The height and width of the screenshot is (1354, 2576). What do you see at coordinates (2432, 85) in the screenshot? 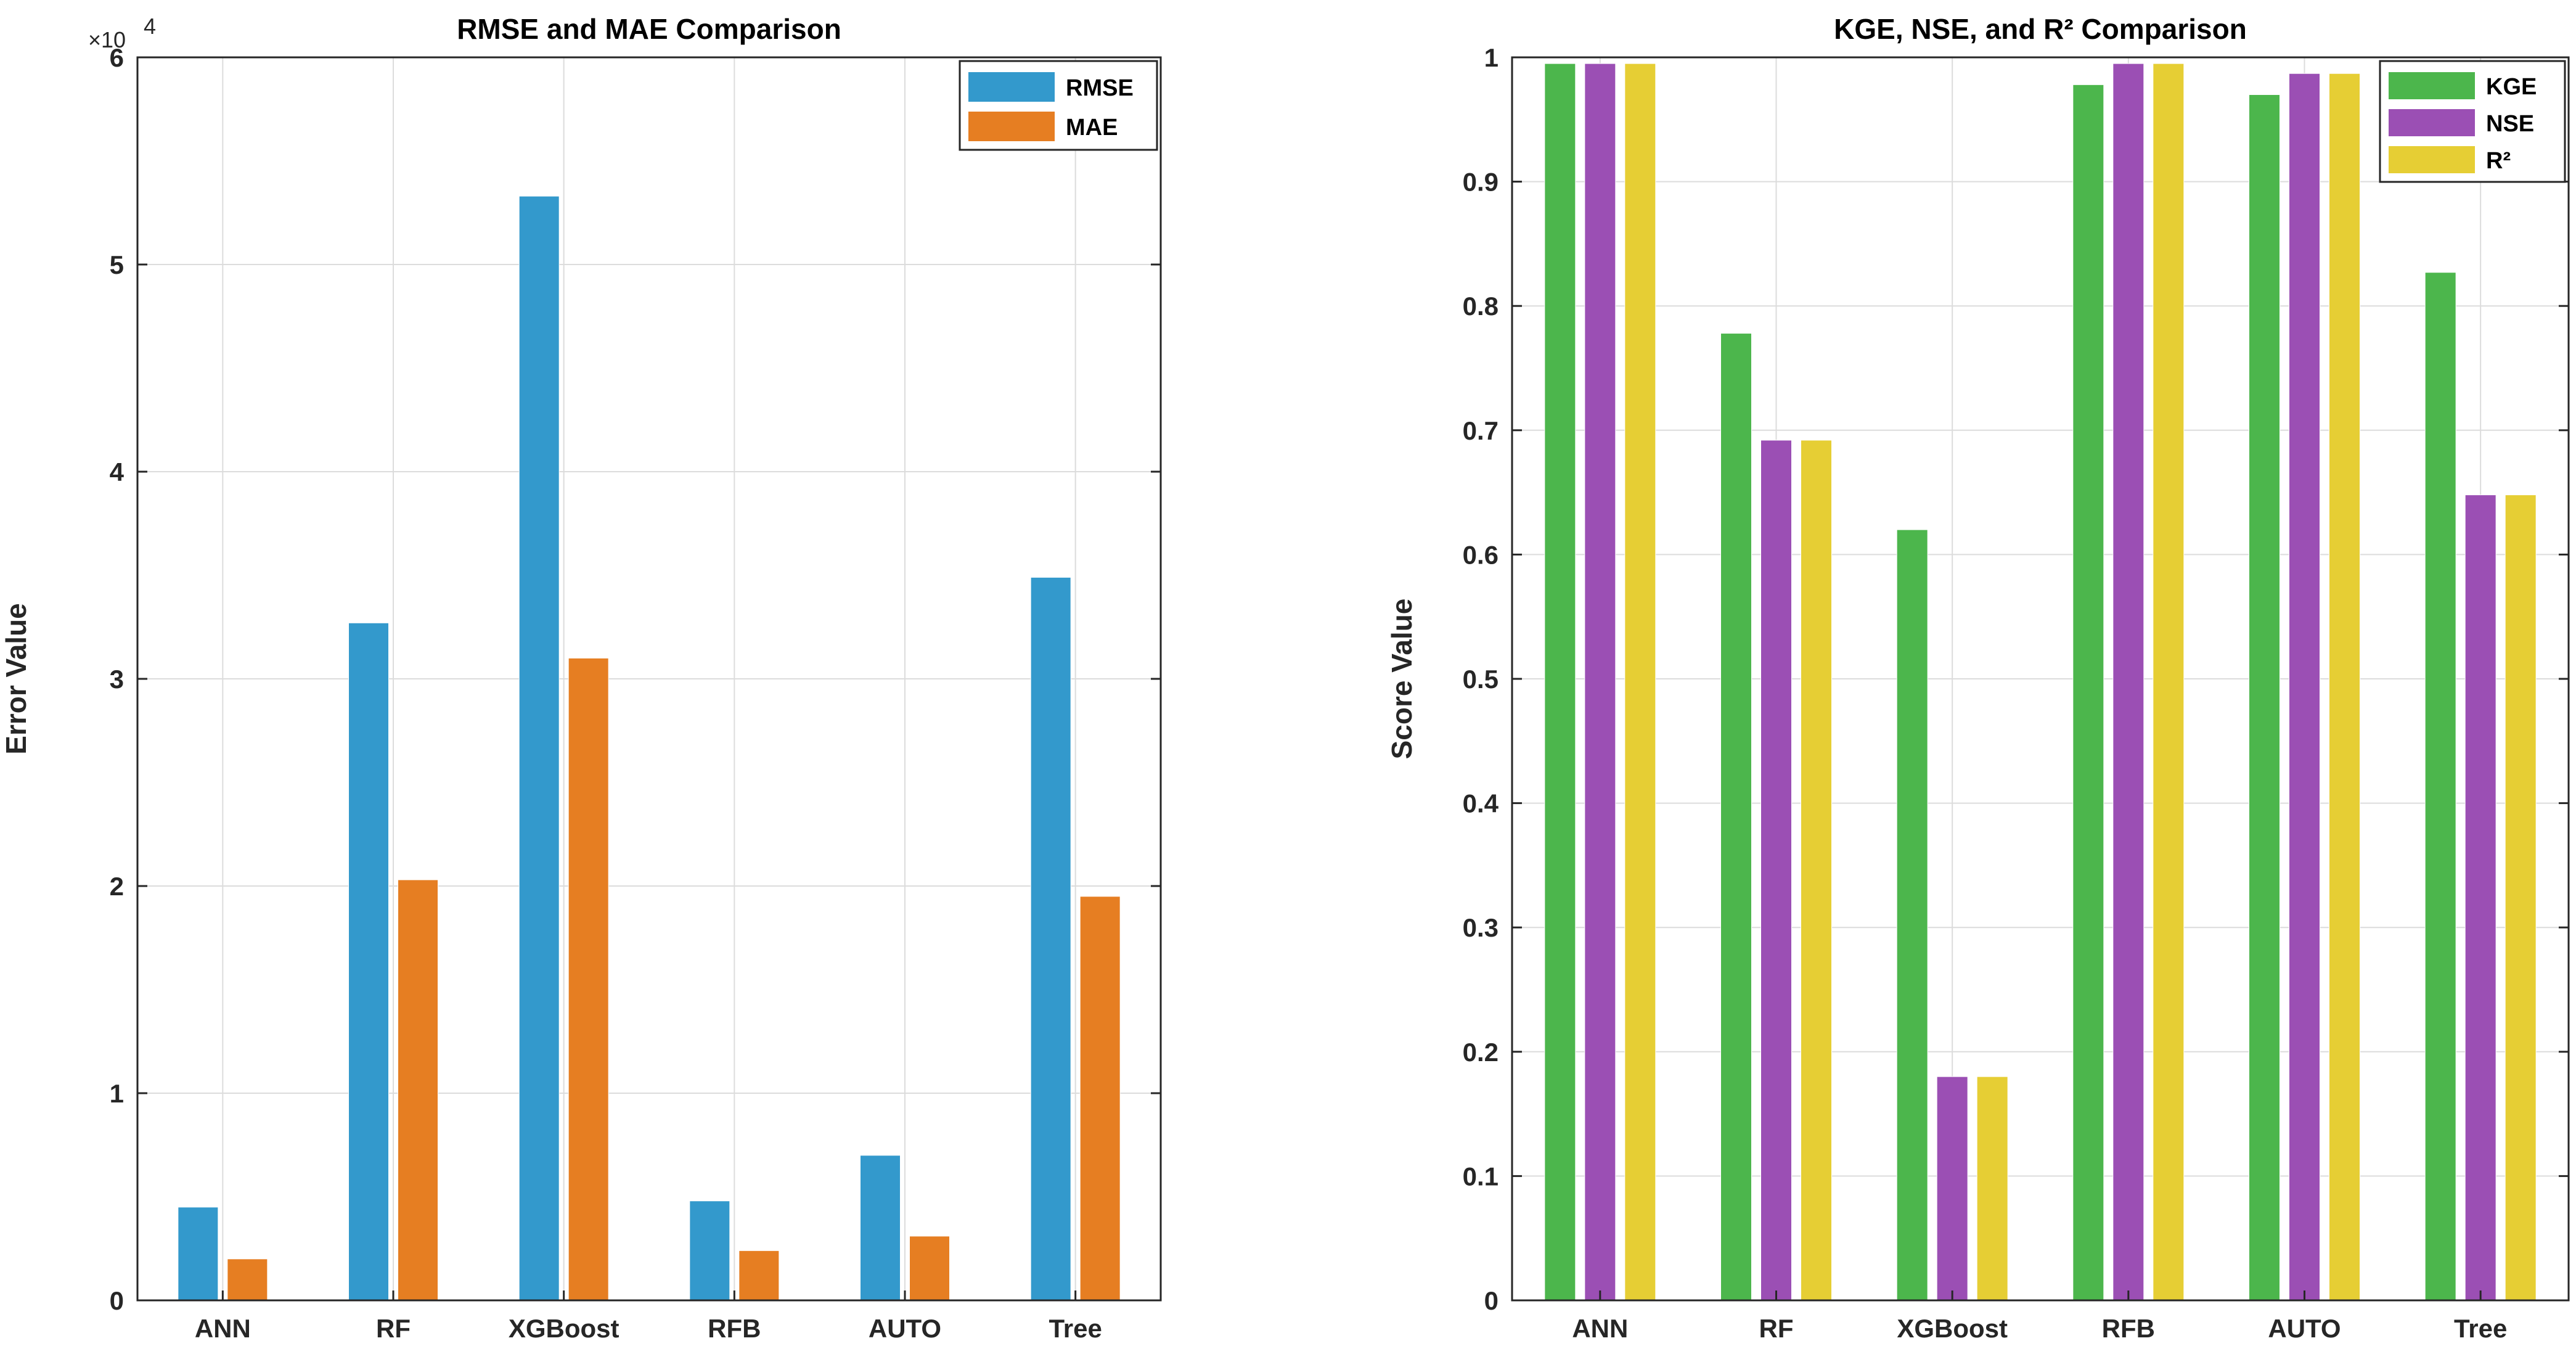
I see `legend-swatch-kge` at bounding box center [2432, 85].